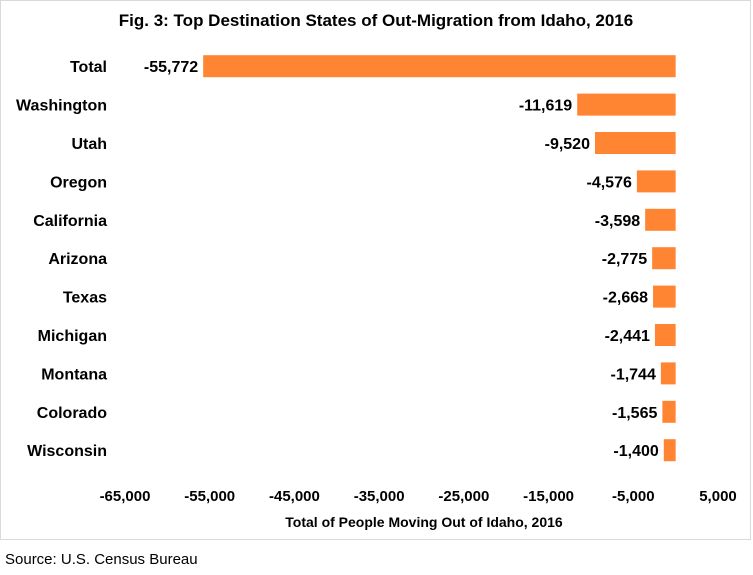 The height and width of the screenshot is (575, 753). What do you see at coordinates (463, 496) in the screenshot?
I see `x-tick-label: -25,000` at bounding box center [463, 496].